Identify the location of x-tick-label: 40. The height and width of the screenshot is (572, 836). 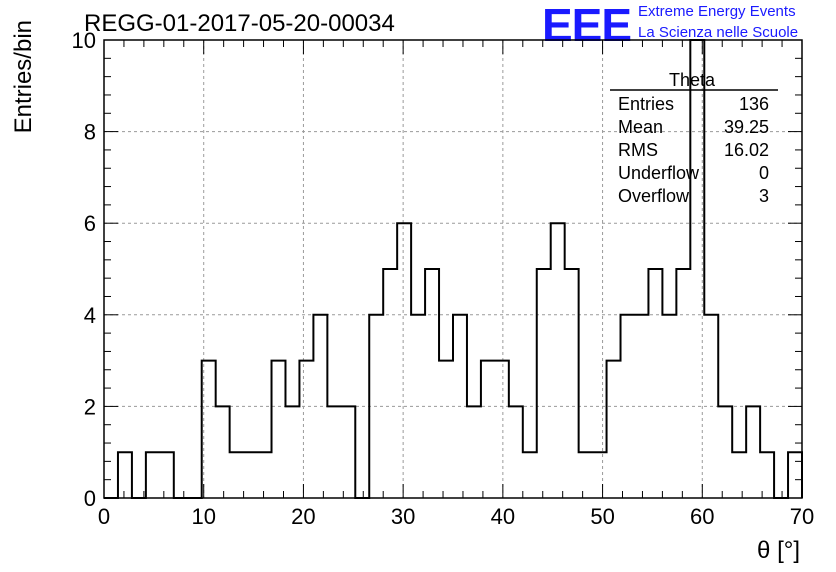
(503, 516).